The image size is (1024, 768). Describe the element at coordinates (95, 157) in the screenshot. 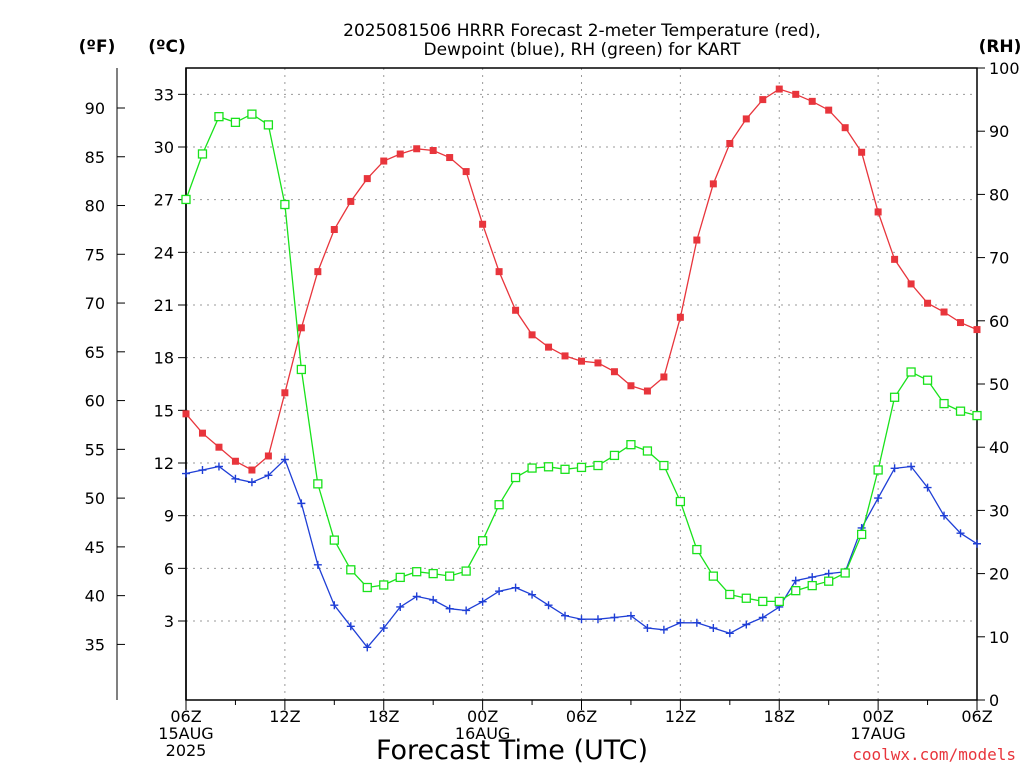

I see `fahrenheit-tick-label: 85` at that location.